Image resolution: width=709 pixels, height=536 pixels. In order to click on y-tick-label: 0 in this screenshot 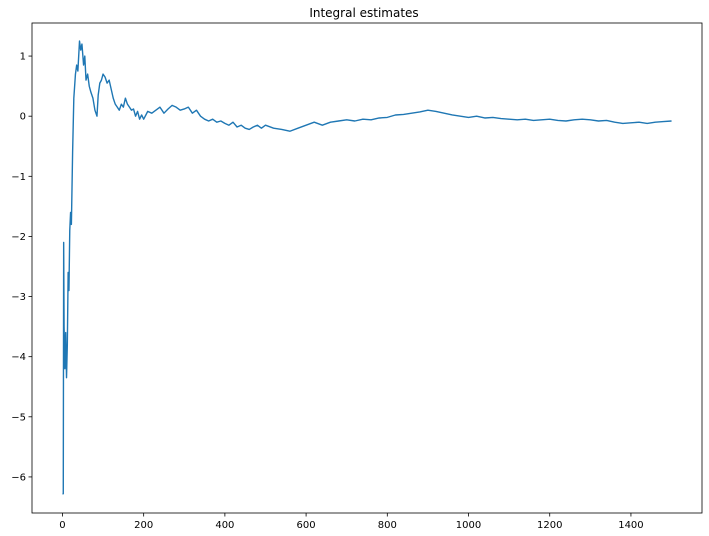, I will do `click(23, 117)`.